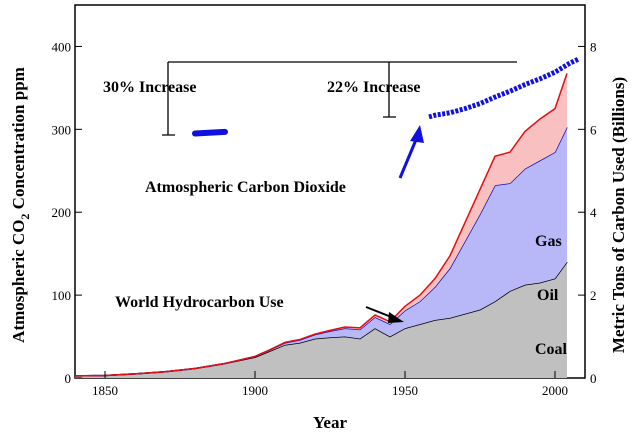  Describe the element at coordinates (68, 378) in the screenshot. I see `y-left-tick-label: 0` at that location.